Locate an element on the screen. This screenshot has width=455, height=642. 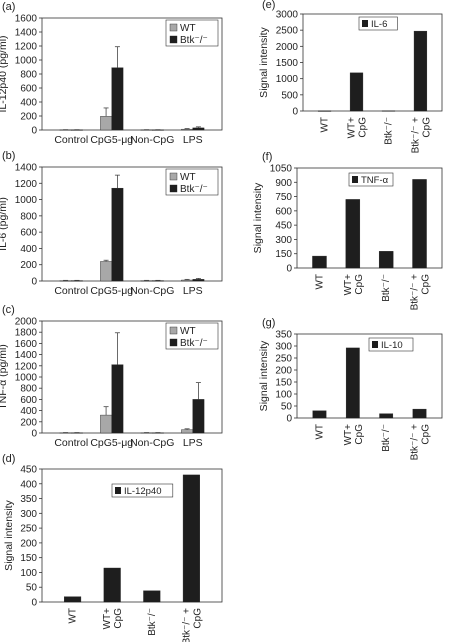
y-tick-label: 1400 is located at coordinates (26, 33).